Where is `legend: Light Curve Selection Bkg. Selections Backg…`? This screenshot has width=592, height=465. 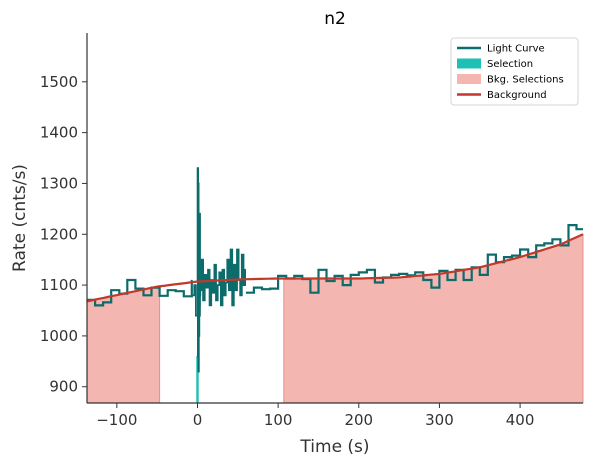
legend: Light Curve Selection Bkg. Selections Backg… is located at coordinates (514, 71).